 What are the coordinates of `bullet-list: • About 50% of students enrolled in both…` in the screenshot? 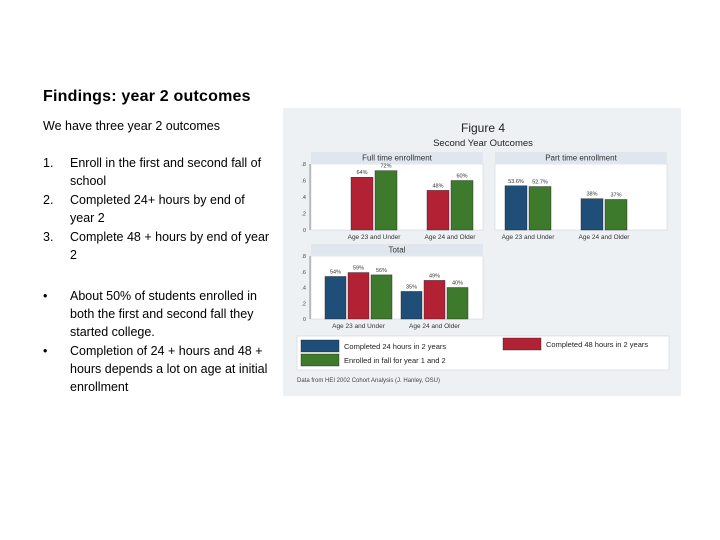 It's located at (157, 342).